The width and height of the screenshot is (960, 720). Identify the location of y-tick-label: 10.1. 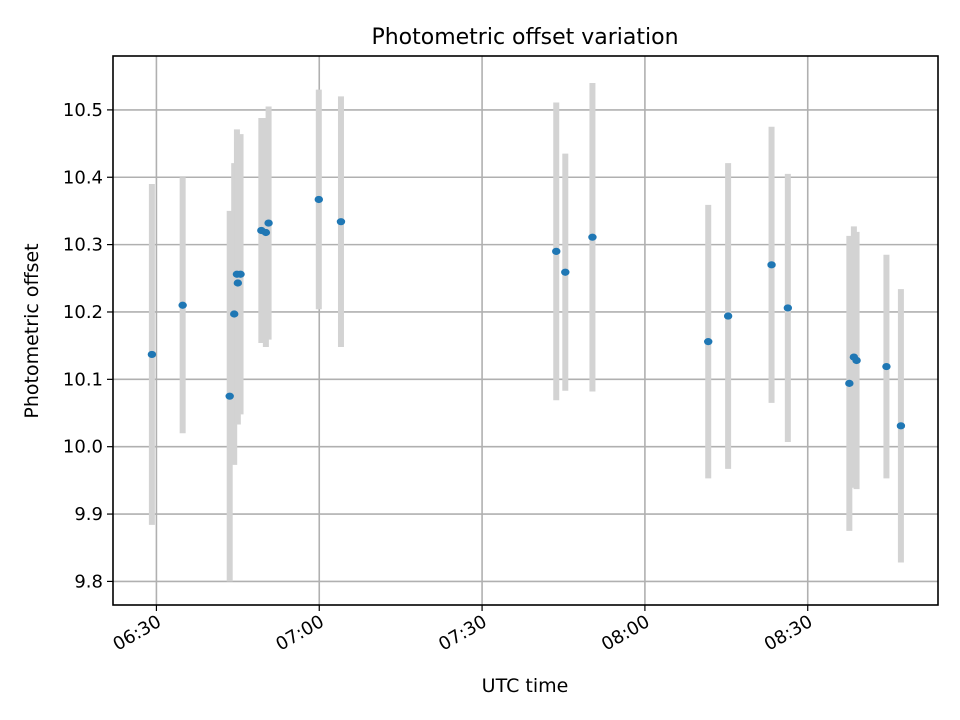
(83, 379).